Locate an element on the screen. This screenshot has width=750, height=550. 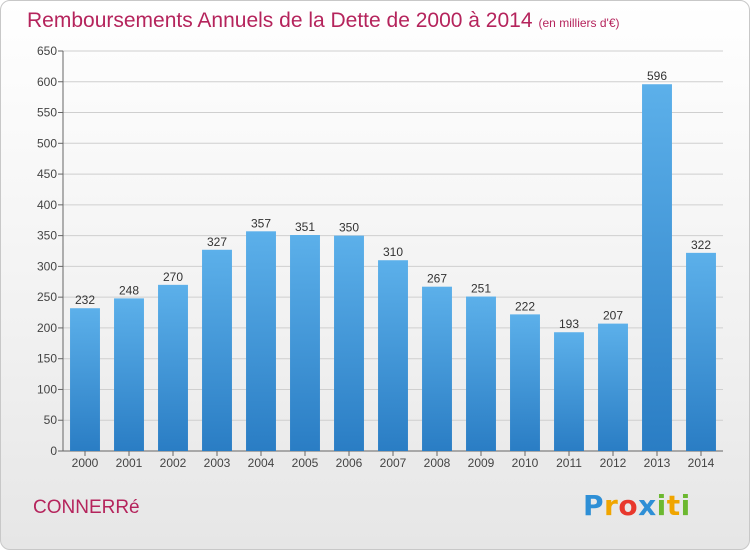
y-tick-label: 600 is located at coordinates (47, 82).